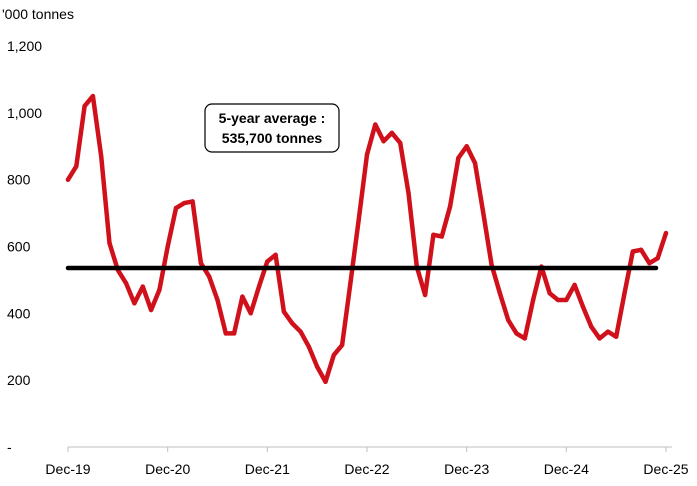 Image resolution: width=697 pixels, height=486 pixels. I want to click on x-tick-label: Dec-23, so click(466, 469).